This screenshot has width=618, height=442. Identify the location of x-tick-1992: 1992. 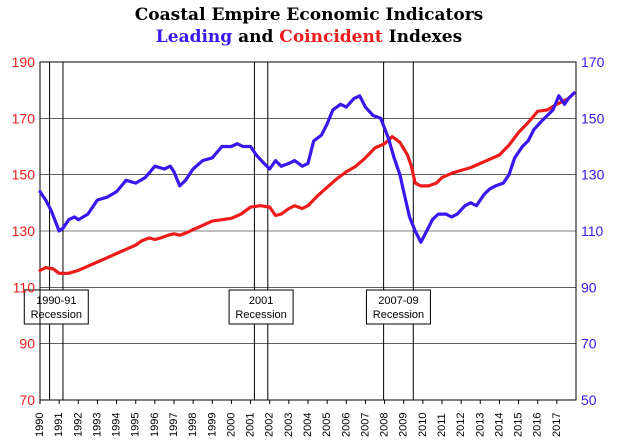
(78, 425).